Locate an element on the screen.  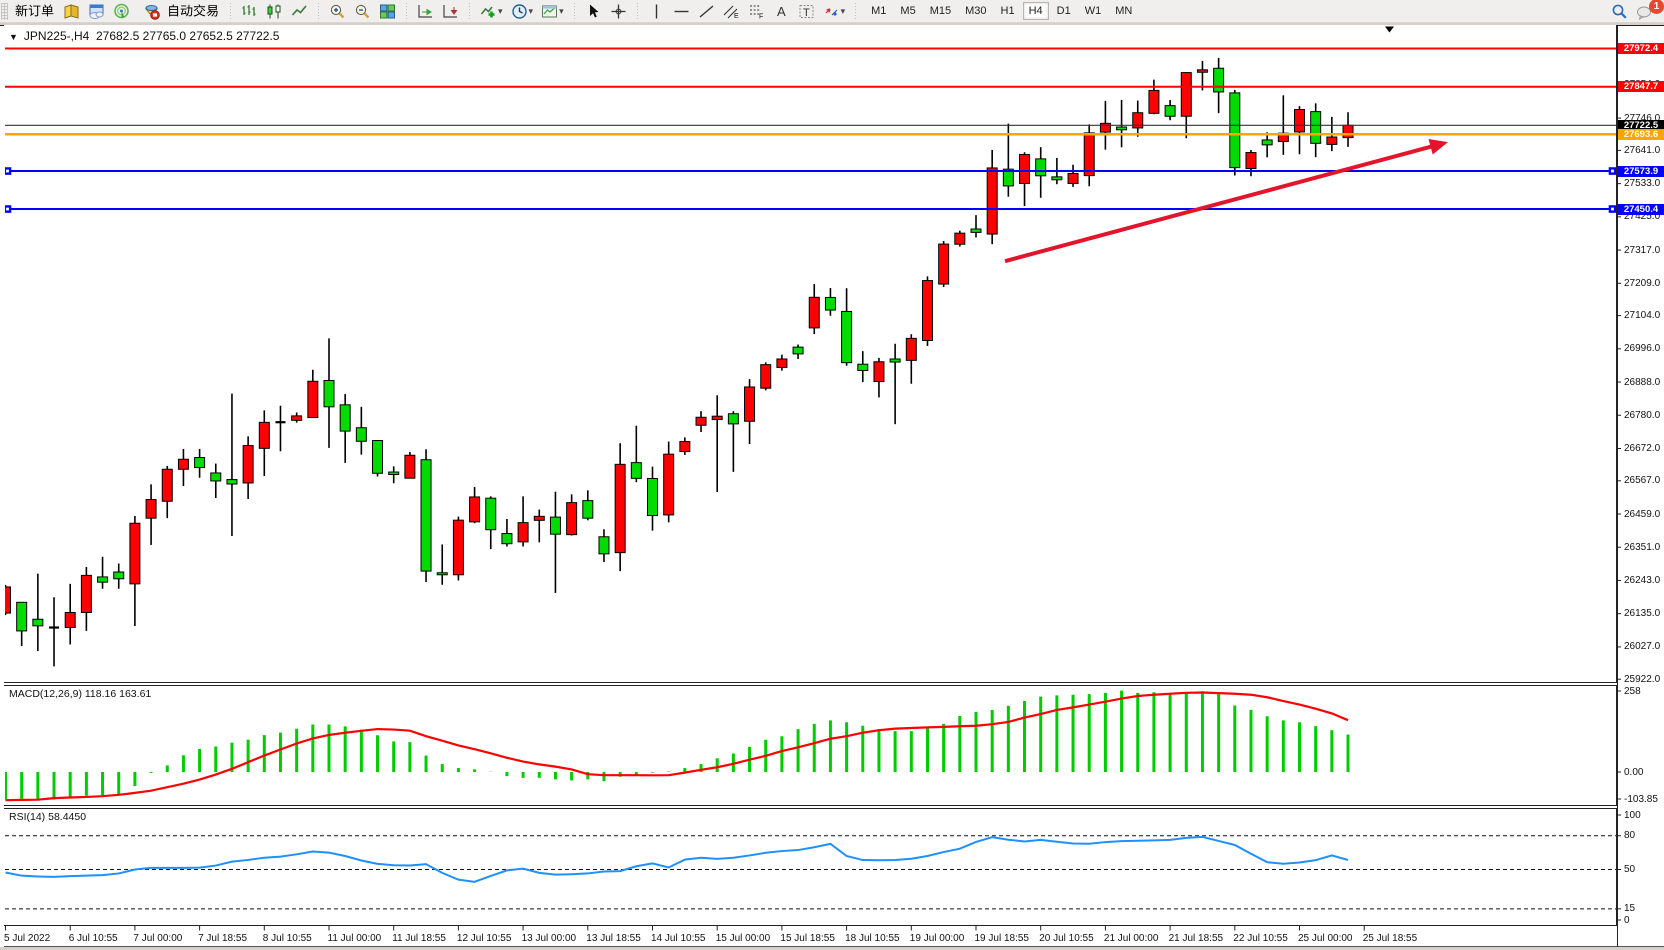
macd-pane is located at coordinates (810, 745).